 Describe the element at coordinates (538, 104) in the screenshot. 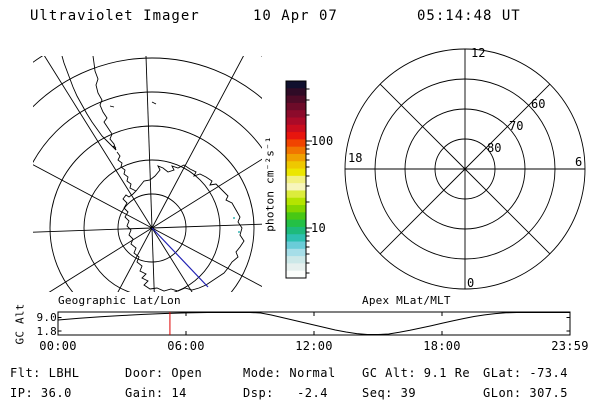

I see `mlat-ring-label: 60` at that location.